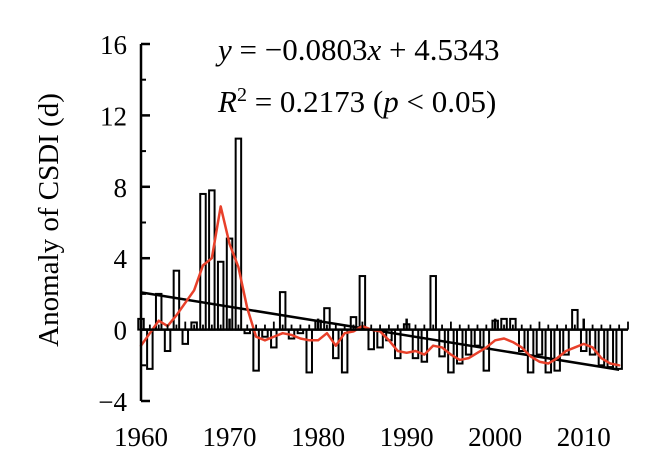 The height and width of the screenshot is (475, 660). Describe the element at coordinates (300, 49) in the screenshot. I see `eq-body: = −0.0803` at that location.